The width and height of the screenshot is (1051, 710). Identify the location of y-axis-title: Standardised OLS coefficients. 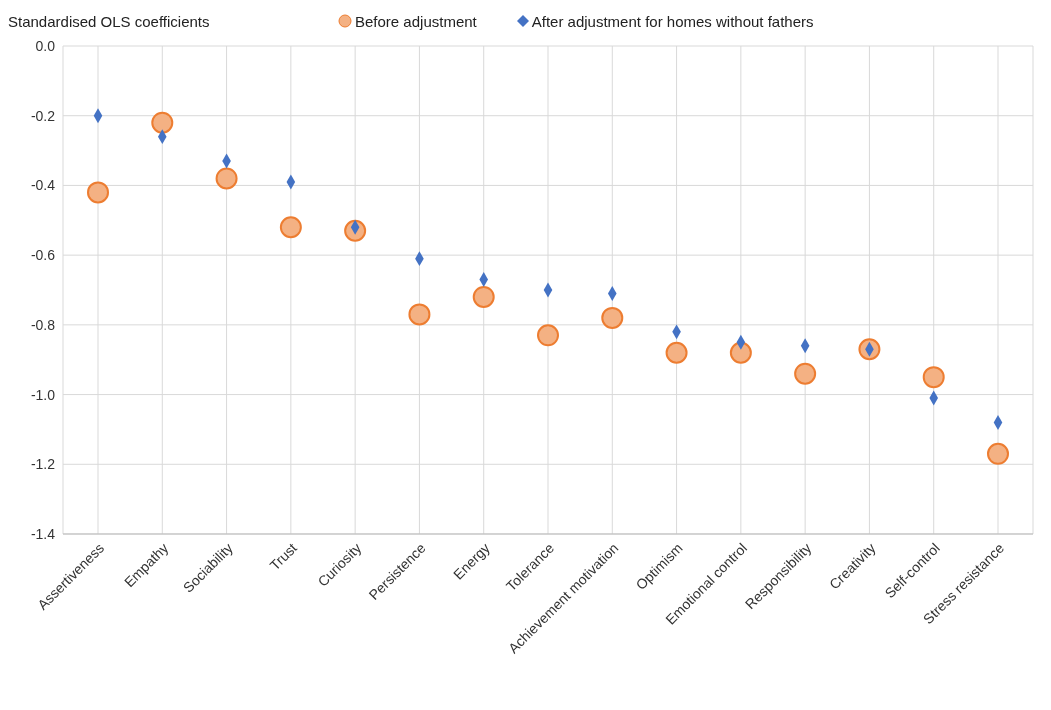
(109, 21).